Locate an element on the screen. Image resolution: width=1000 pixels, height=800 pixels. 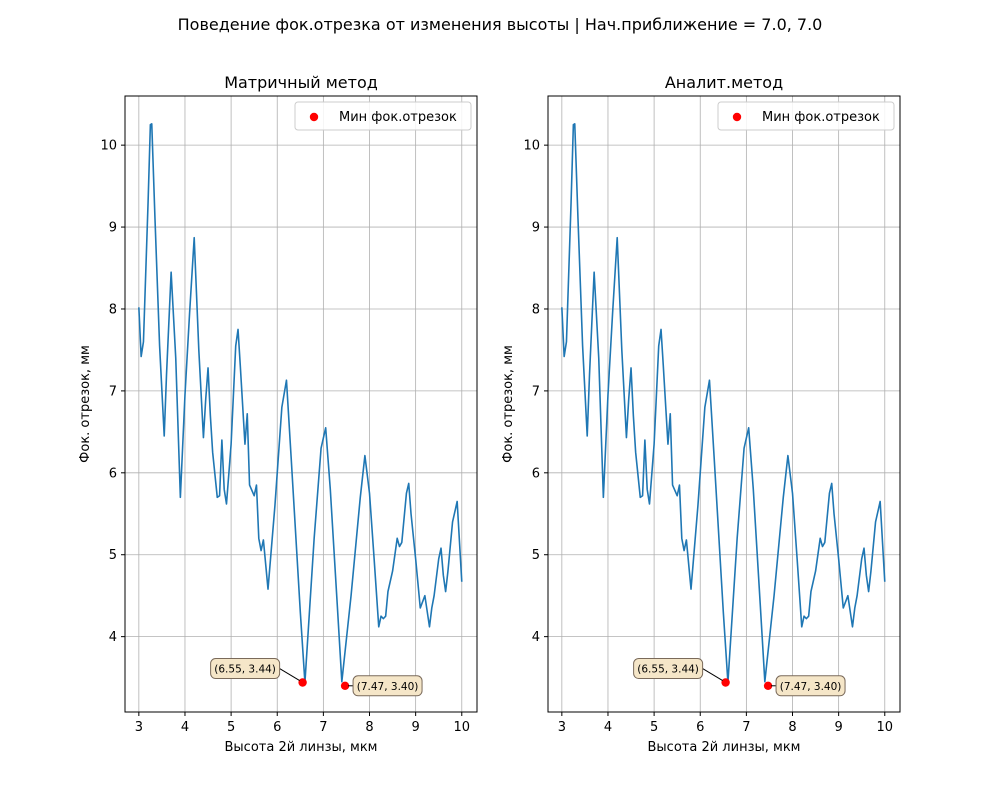
chart-title: Аналит.метод is located at coordinates (724, 82).